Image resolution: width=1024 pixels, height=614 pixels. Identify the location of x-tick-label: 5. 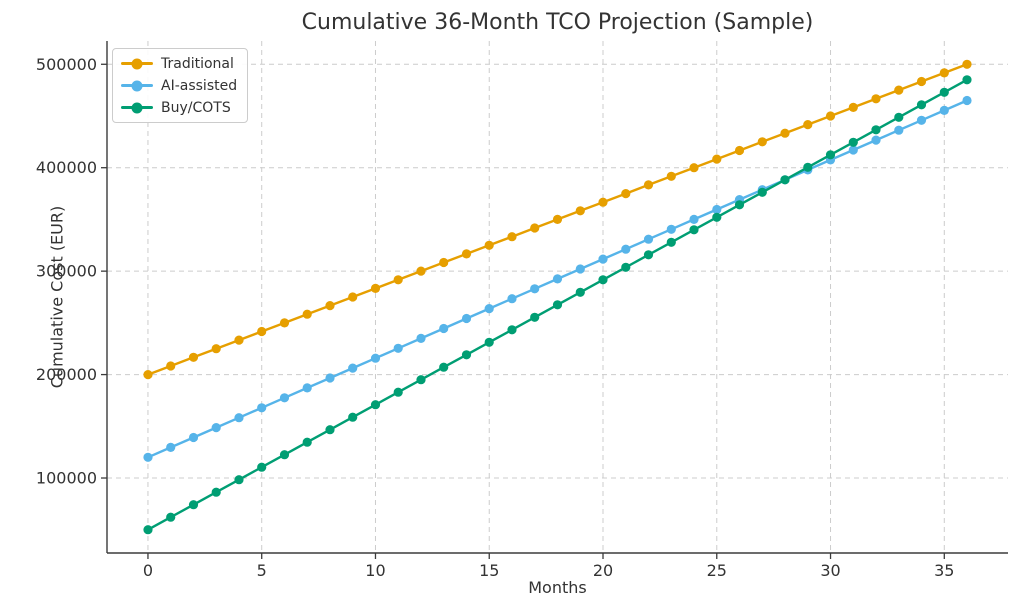
(262, 570).